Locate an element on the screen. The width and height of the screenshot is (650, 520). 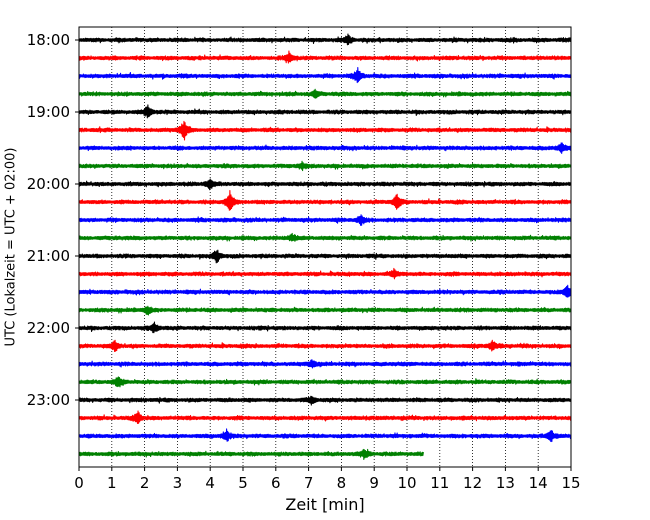
y-tick-label: 19:00 is located at coordinates (48, 112).